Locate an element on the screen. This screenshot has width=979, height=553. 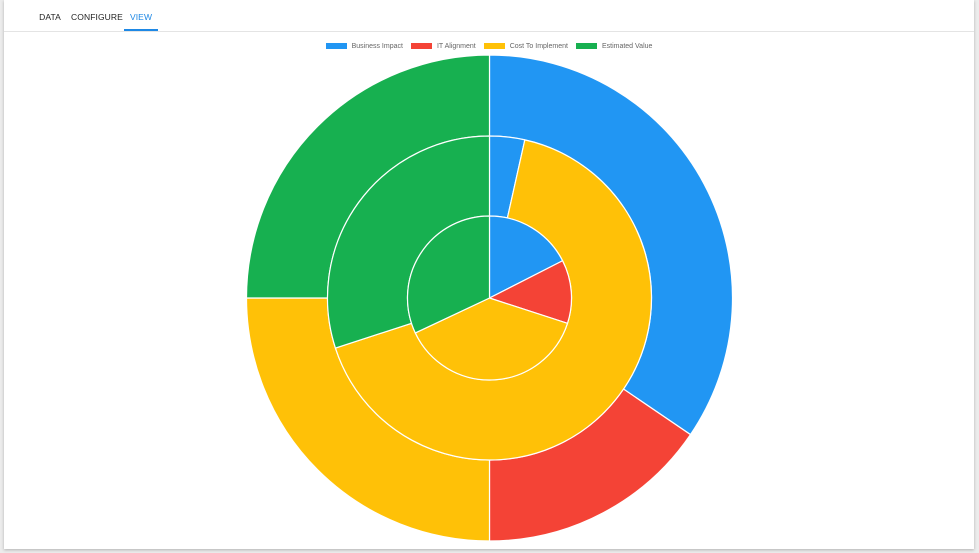
tab-configure: CONFIGURE is located at coordinates (97, 17).